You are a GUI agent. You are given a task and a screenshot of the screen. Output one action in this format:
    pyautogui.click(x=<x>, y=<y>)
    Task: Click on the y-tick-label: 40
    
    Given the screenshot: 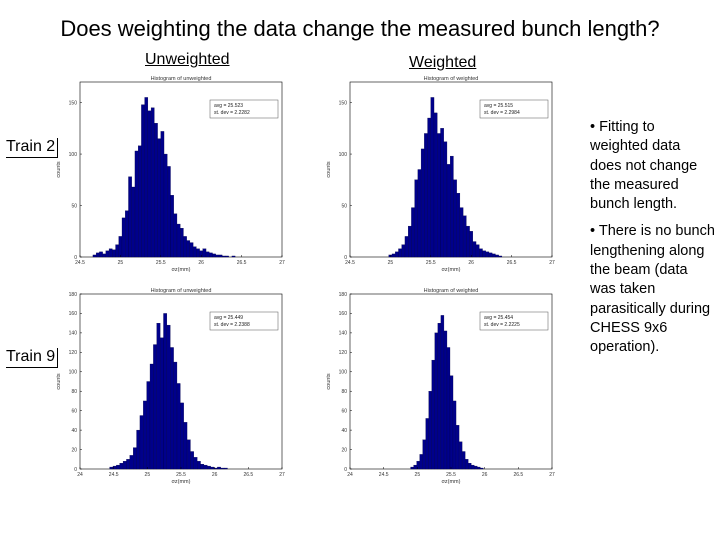 What is the action you would take?
    pyautogui.click(x=344, y=431)
    